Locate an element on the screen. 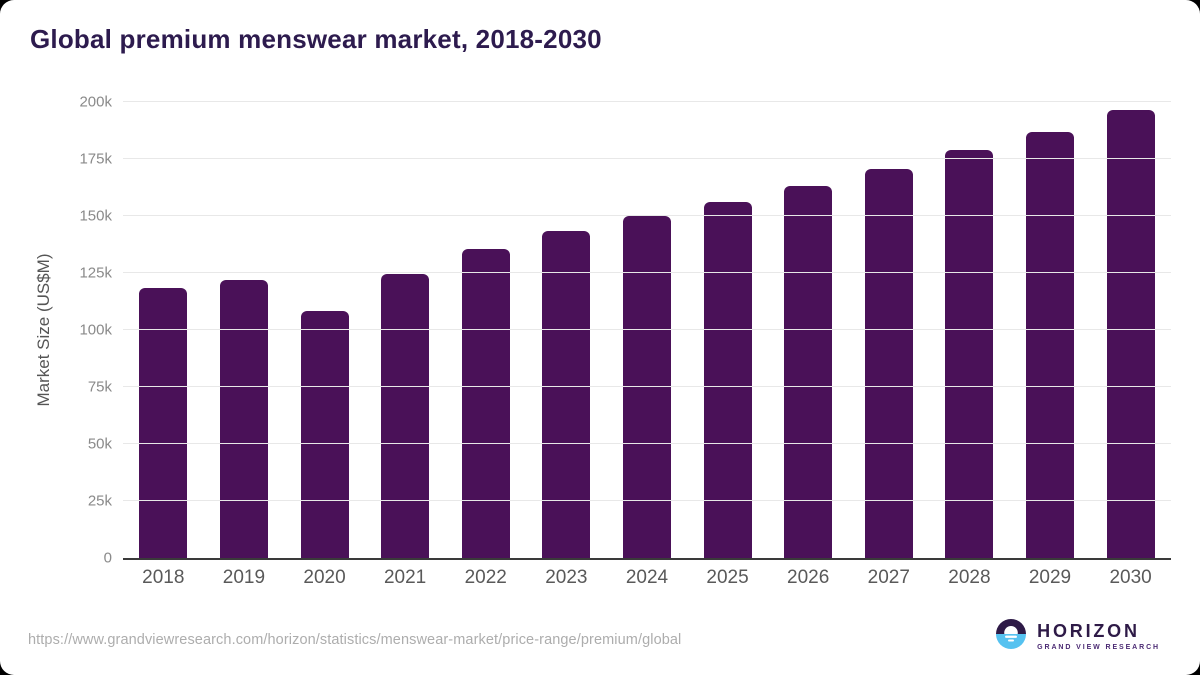 This screenshot has width=1200, height=675. logo-name: HORIZON is located at coordinates (1088, 631).